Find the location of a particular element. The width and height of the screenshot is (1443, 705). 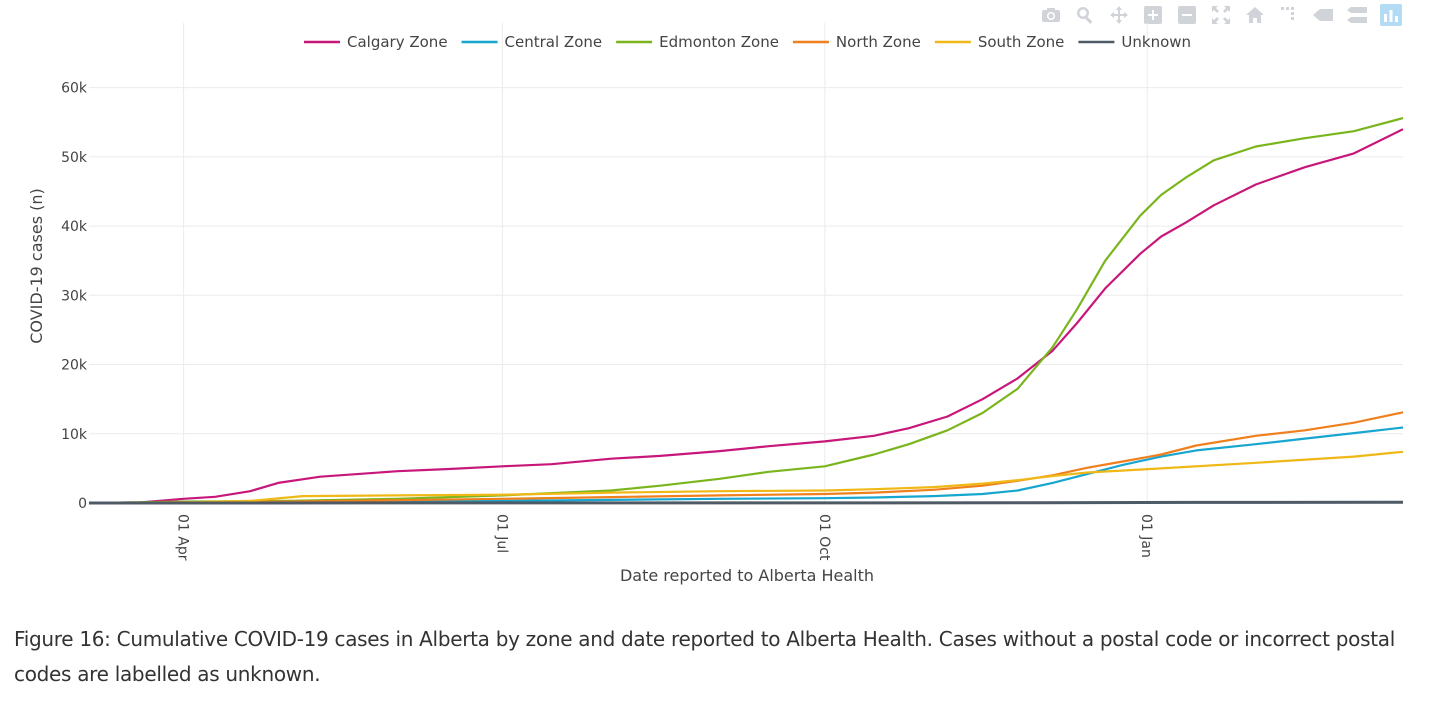

y-tick-label: 0 is located at coordinates (82, 504).